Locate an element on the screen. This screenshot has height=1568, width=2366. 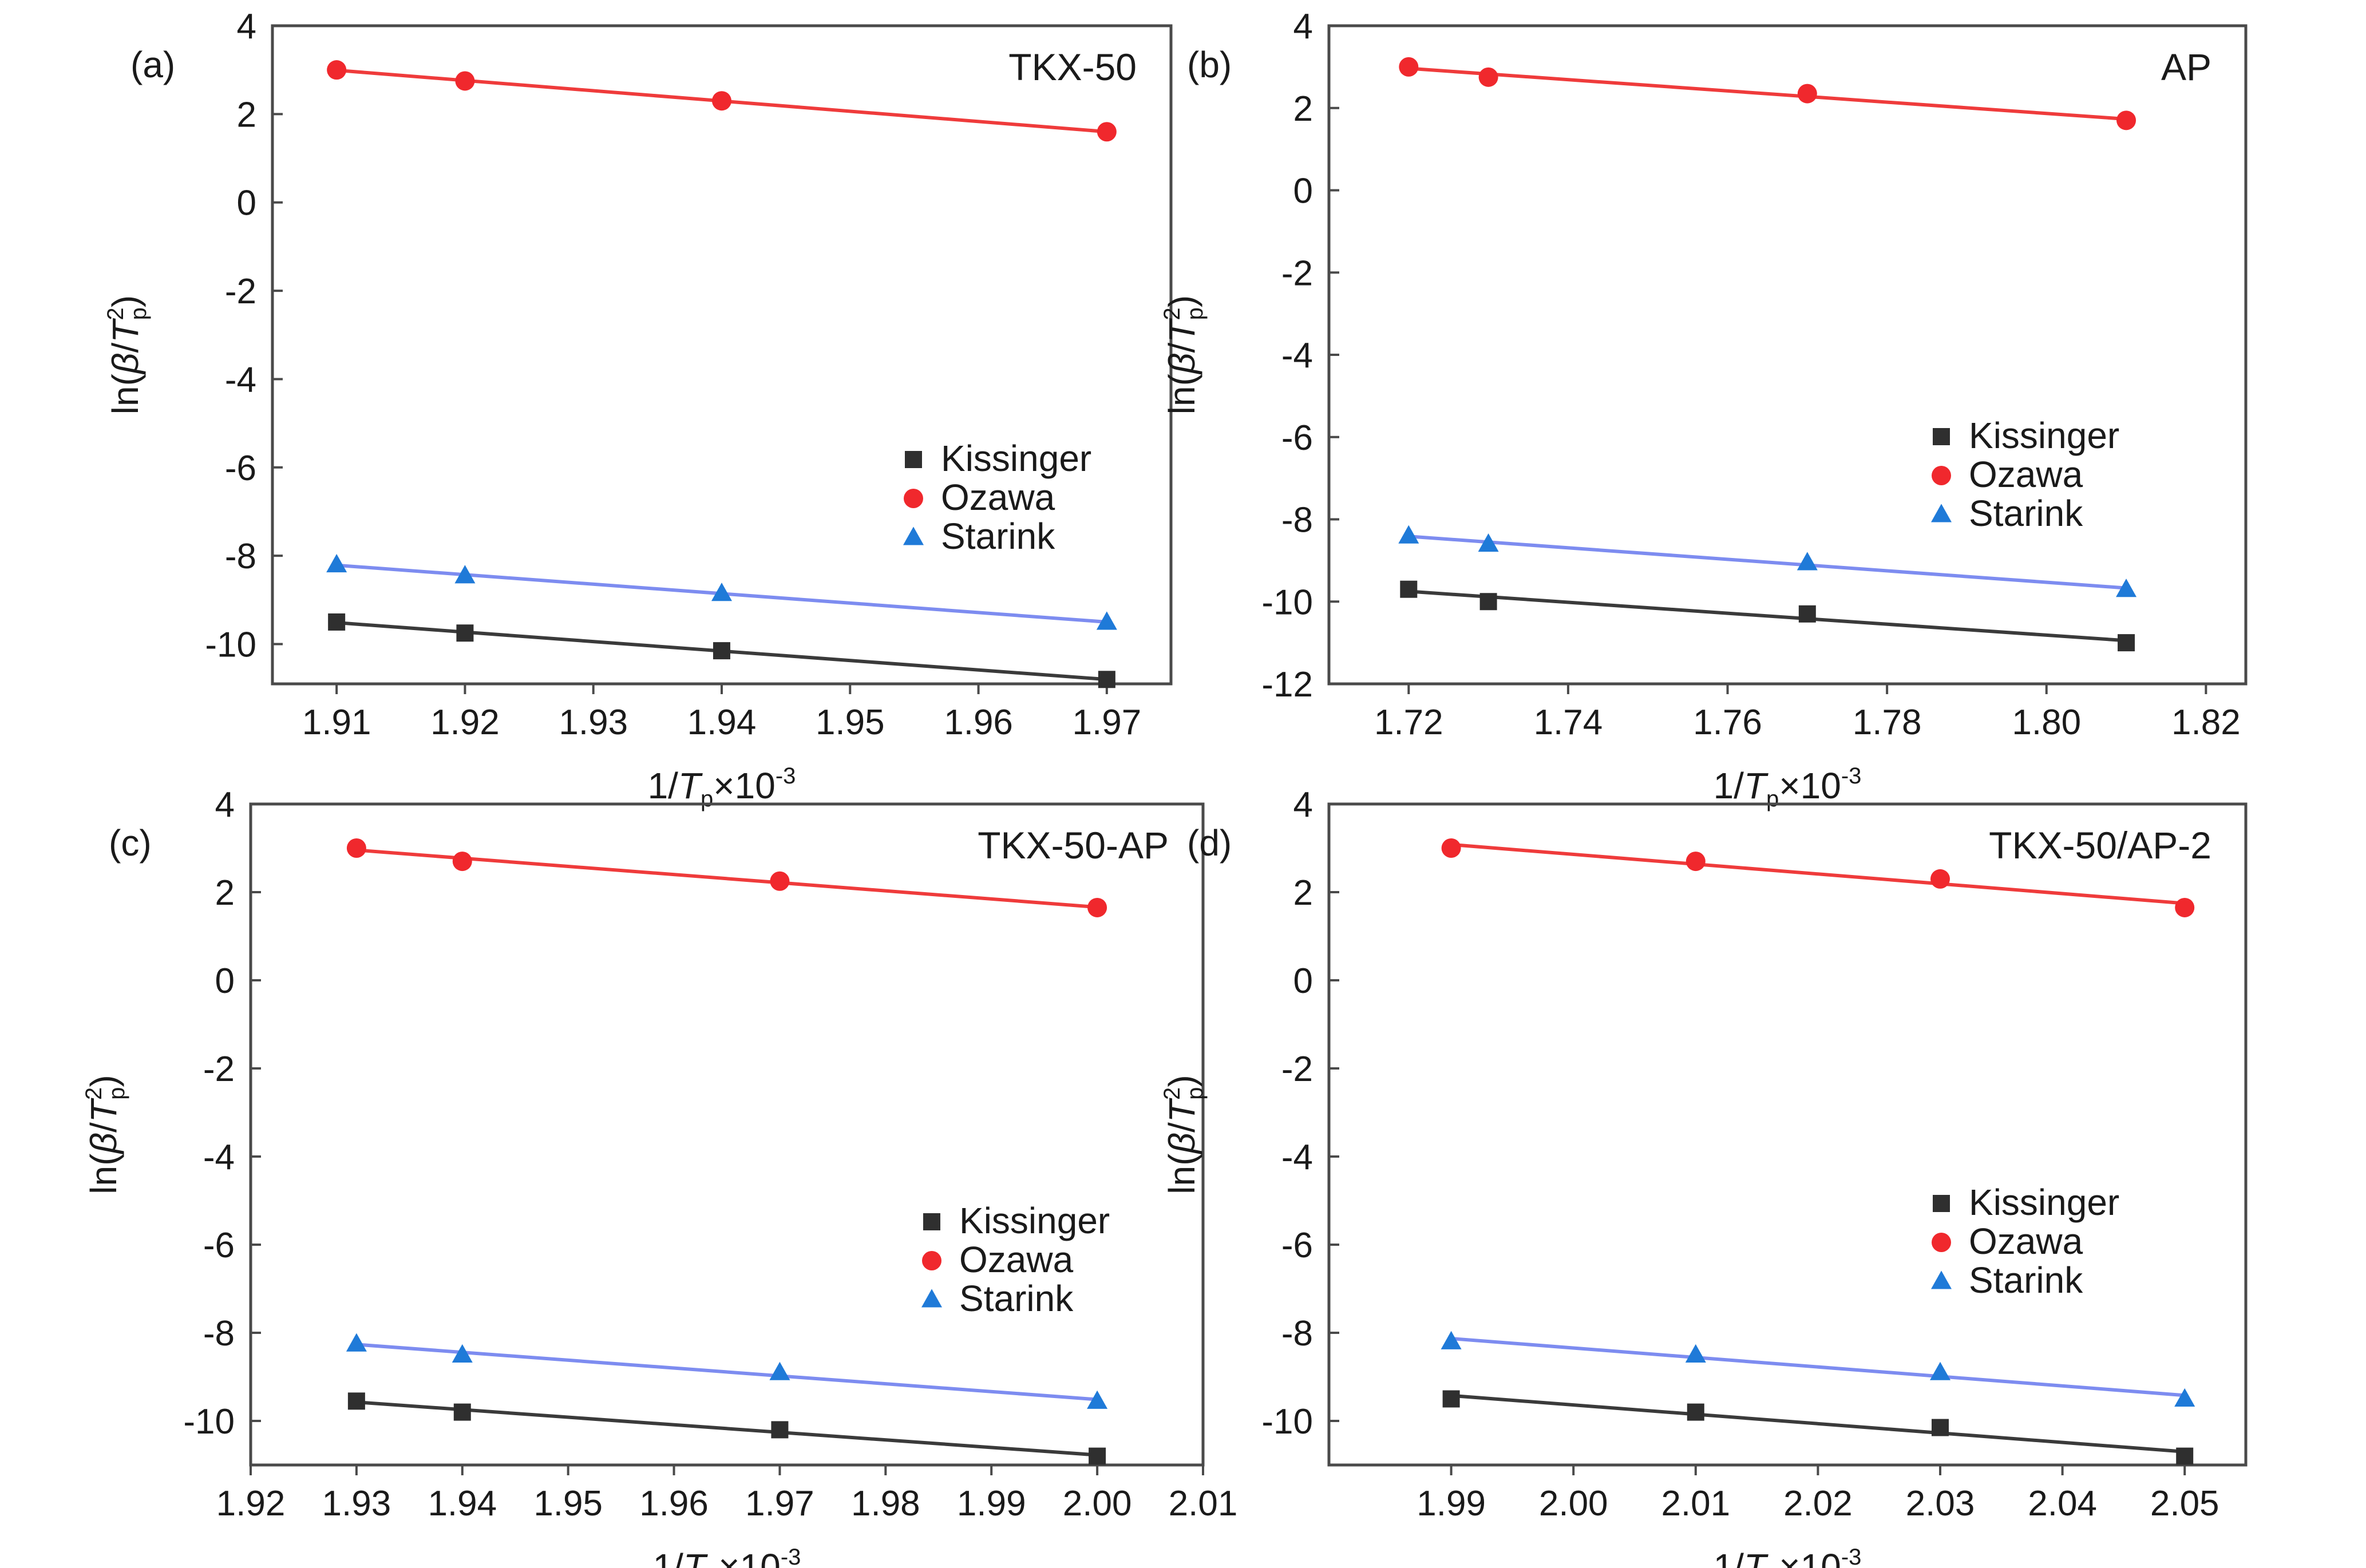
x-axis-title: 1/Tp×10-31/Tp×10-3 is located at coordinates (1788, 1556).